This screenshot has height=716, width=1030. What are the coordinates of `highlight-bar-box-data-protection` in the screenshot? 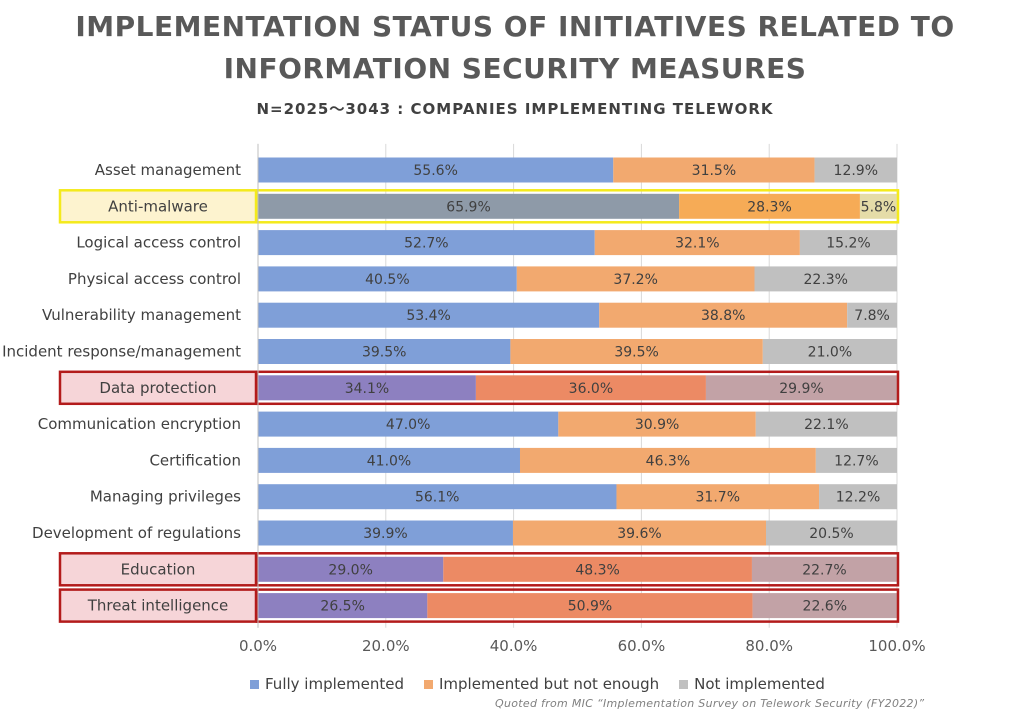 It's located at (577, 388).